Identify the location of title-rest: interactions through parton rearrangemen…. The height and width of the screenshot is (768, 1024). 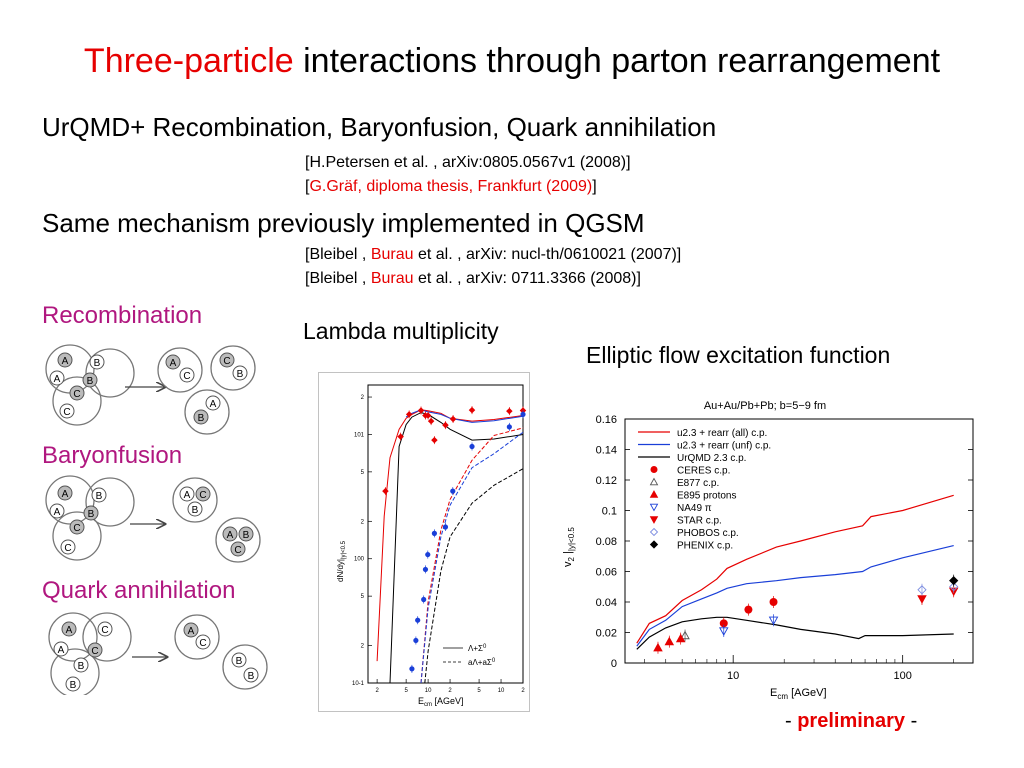
(617, 61).